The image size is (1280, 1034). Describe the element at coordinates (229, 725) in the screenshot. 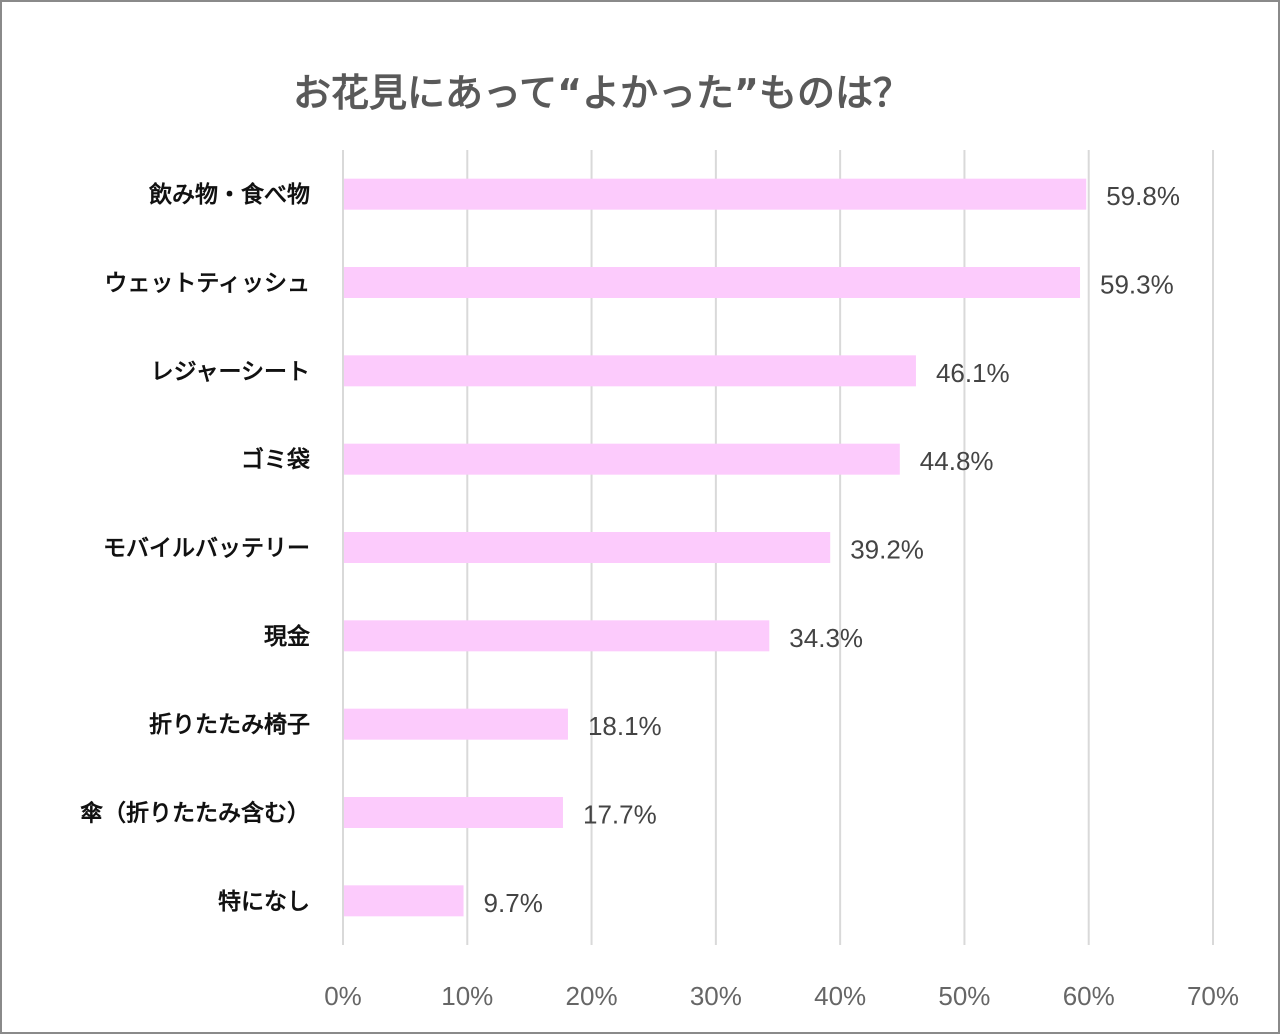

I see `category-label: 折りたたみ椅子` at that location.